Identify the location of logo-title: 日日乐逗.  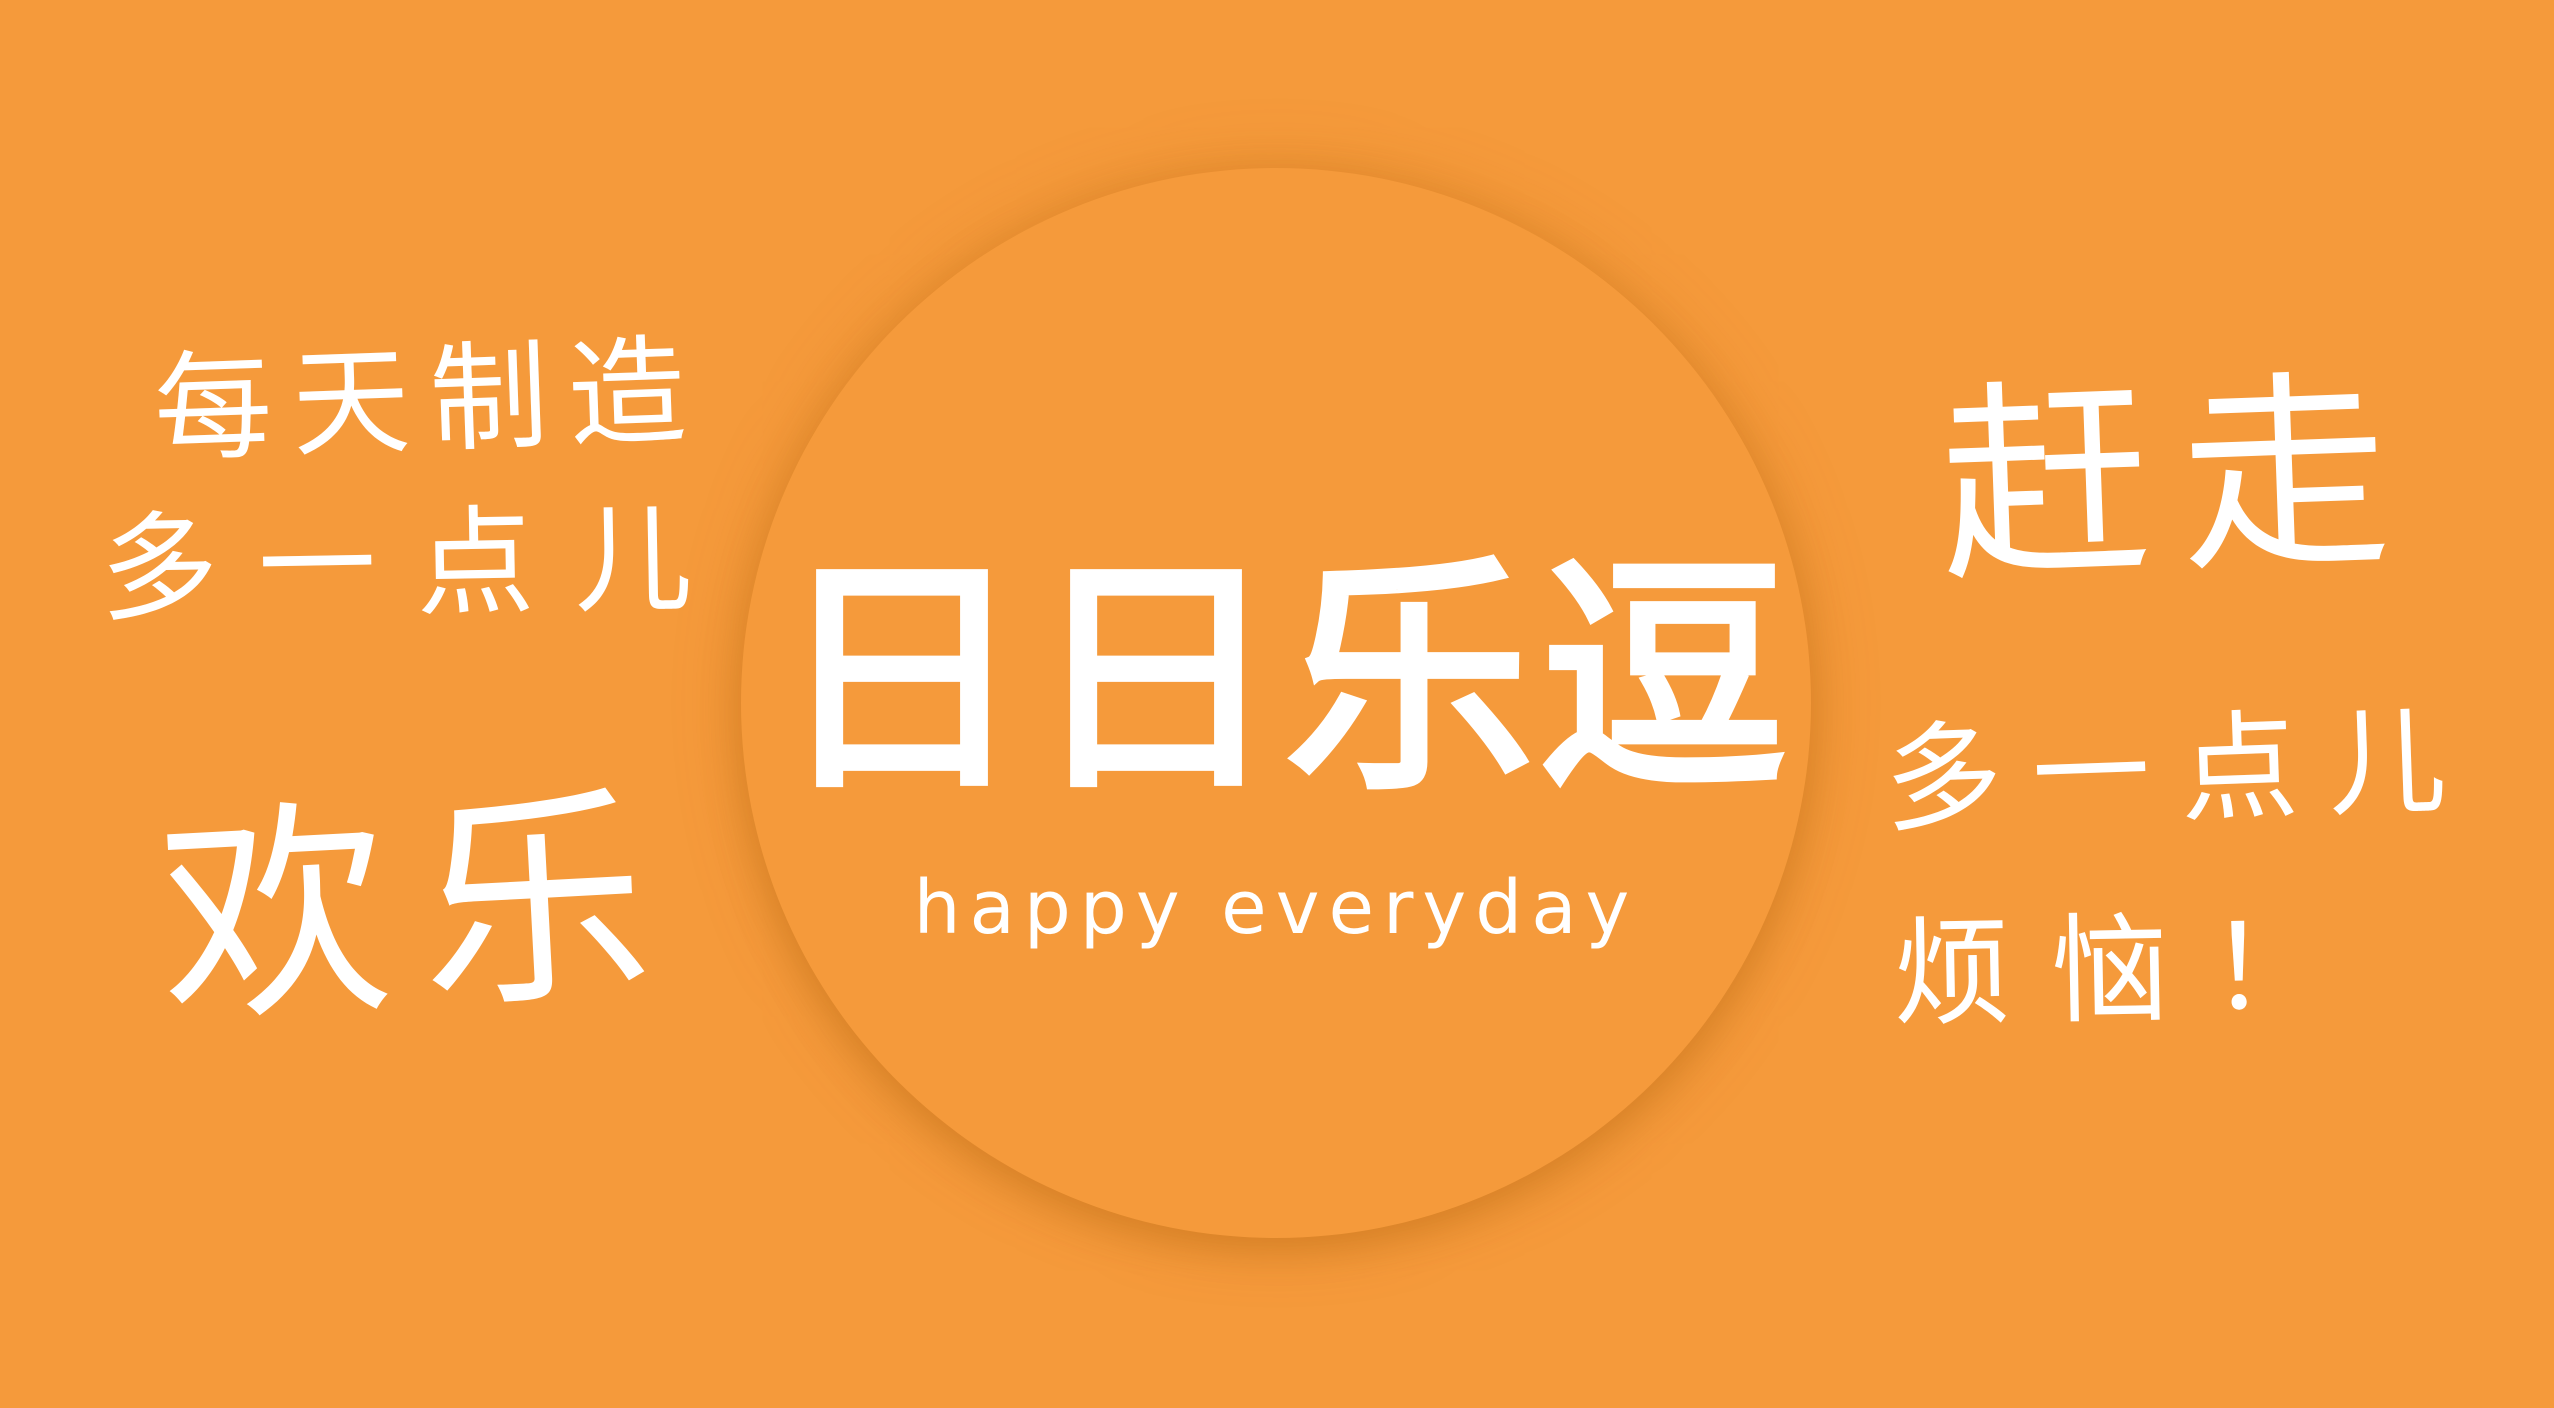
(1284, 679).